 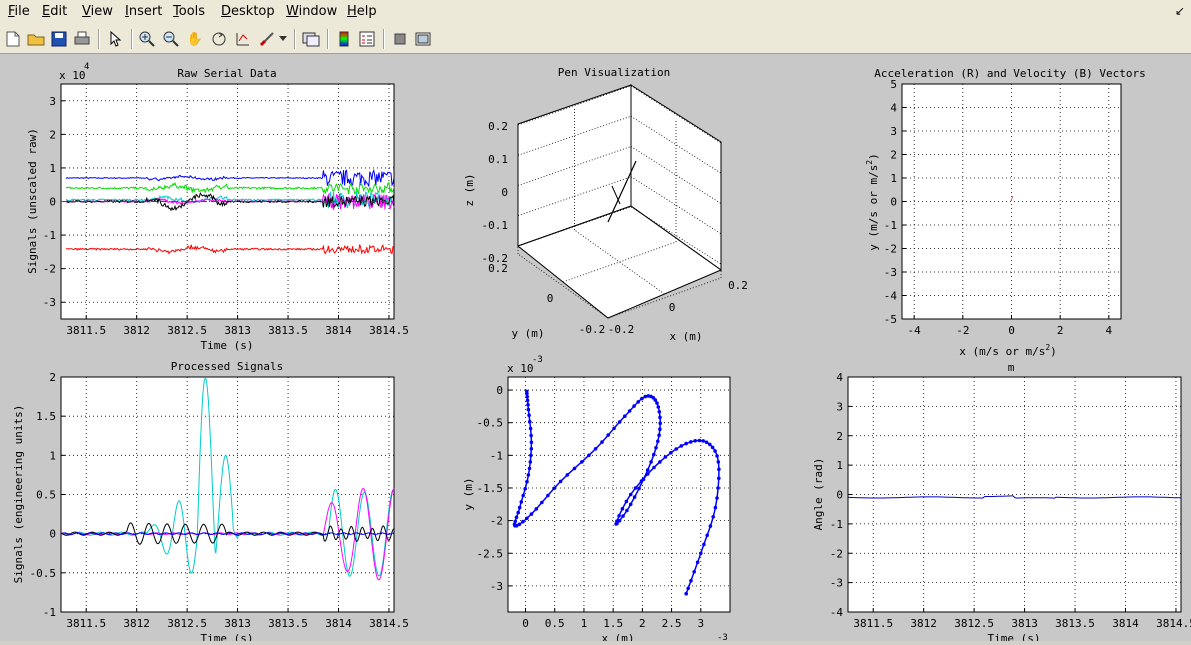 What do you see at coordinates (1014, 497) in the screenshot?
I see `angle-series-line` at bounding box center [1014, 497].